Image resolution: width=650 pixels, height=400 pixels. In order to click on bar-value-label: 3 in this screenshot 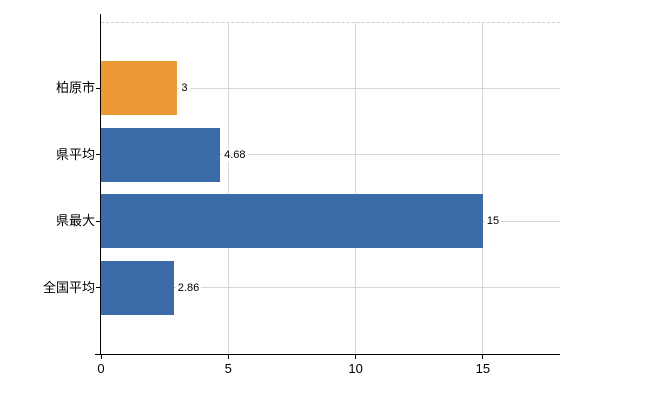, I will do `click(184, 88)`.